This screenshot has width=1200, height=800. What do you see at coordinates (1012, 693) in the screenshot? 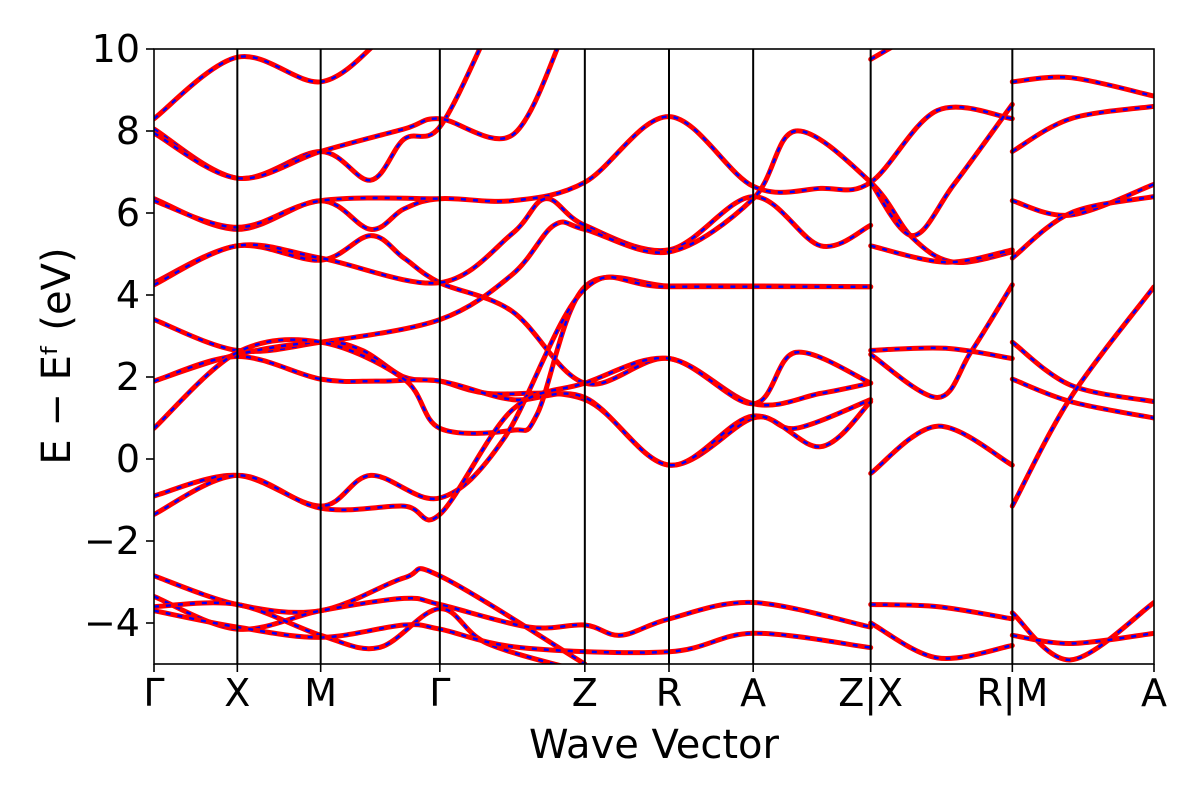
I see `x-tick-label: R|M` at bounding box center [1012, 693].